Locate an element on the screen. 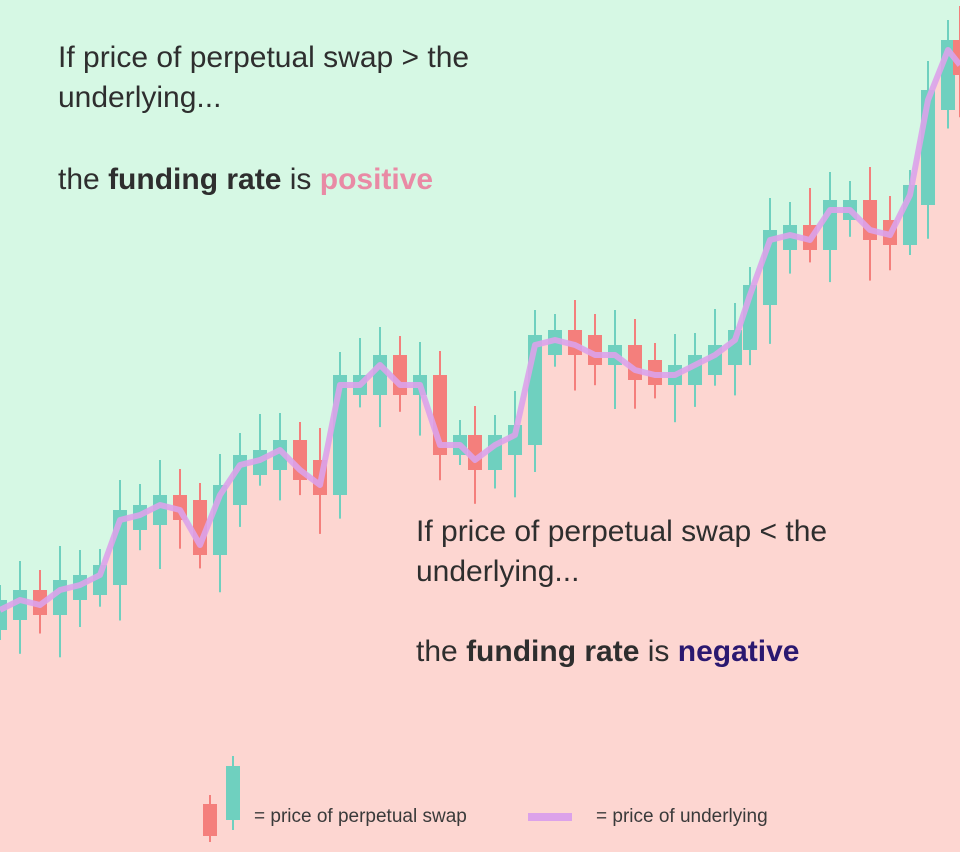 Image resolution: width=960 pixels, height=852 pixels. legend-underlying: = price of underlying is located at coordinates (682, 816).